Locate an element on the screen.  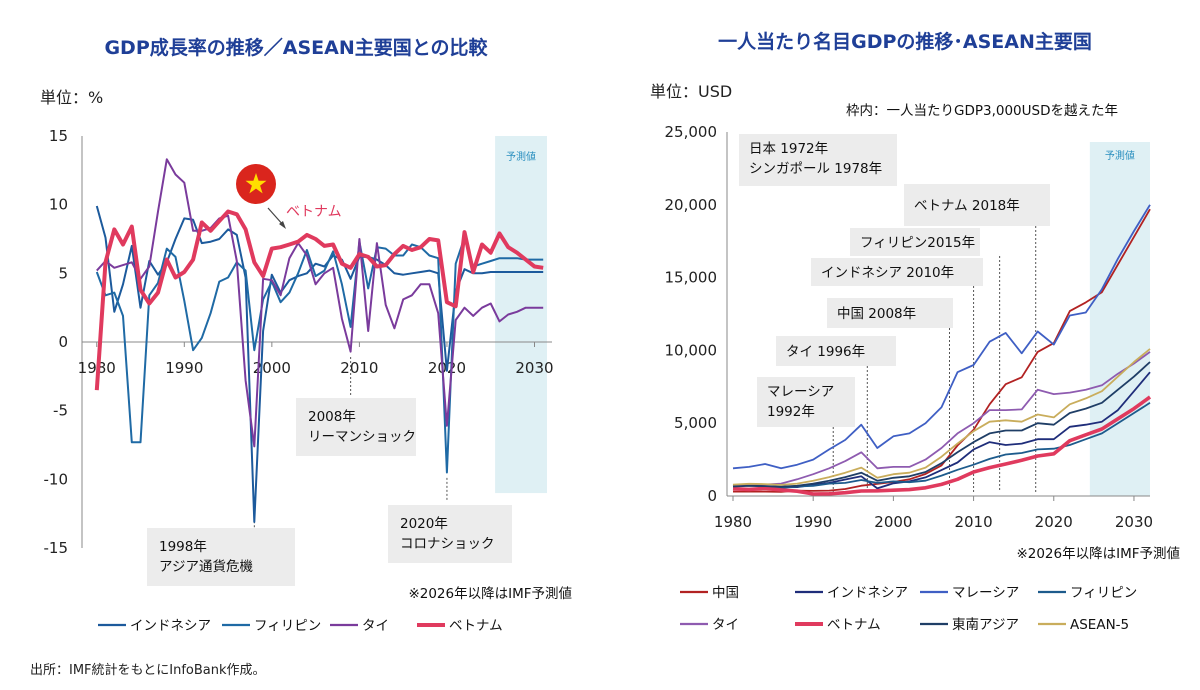
left-y-tick-label: 15 is located at coordinates (58, 136).